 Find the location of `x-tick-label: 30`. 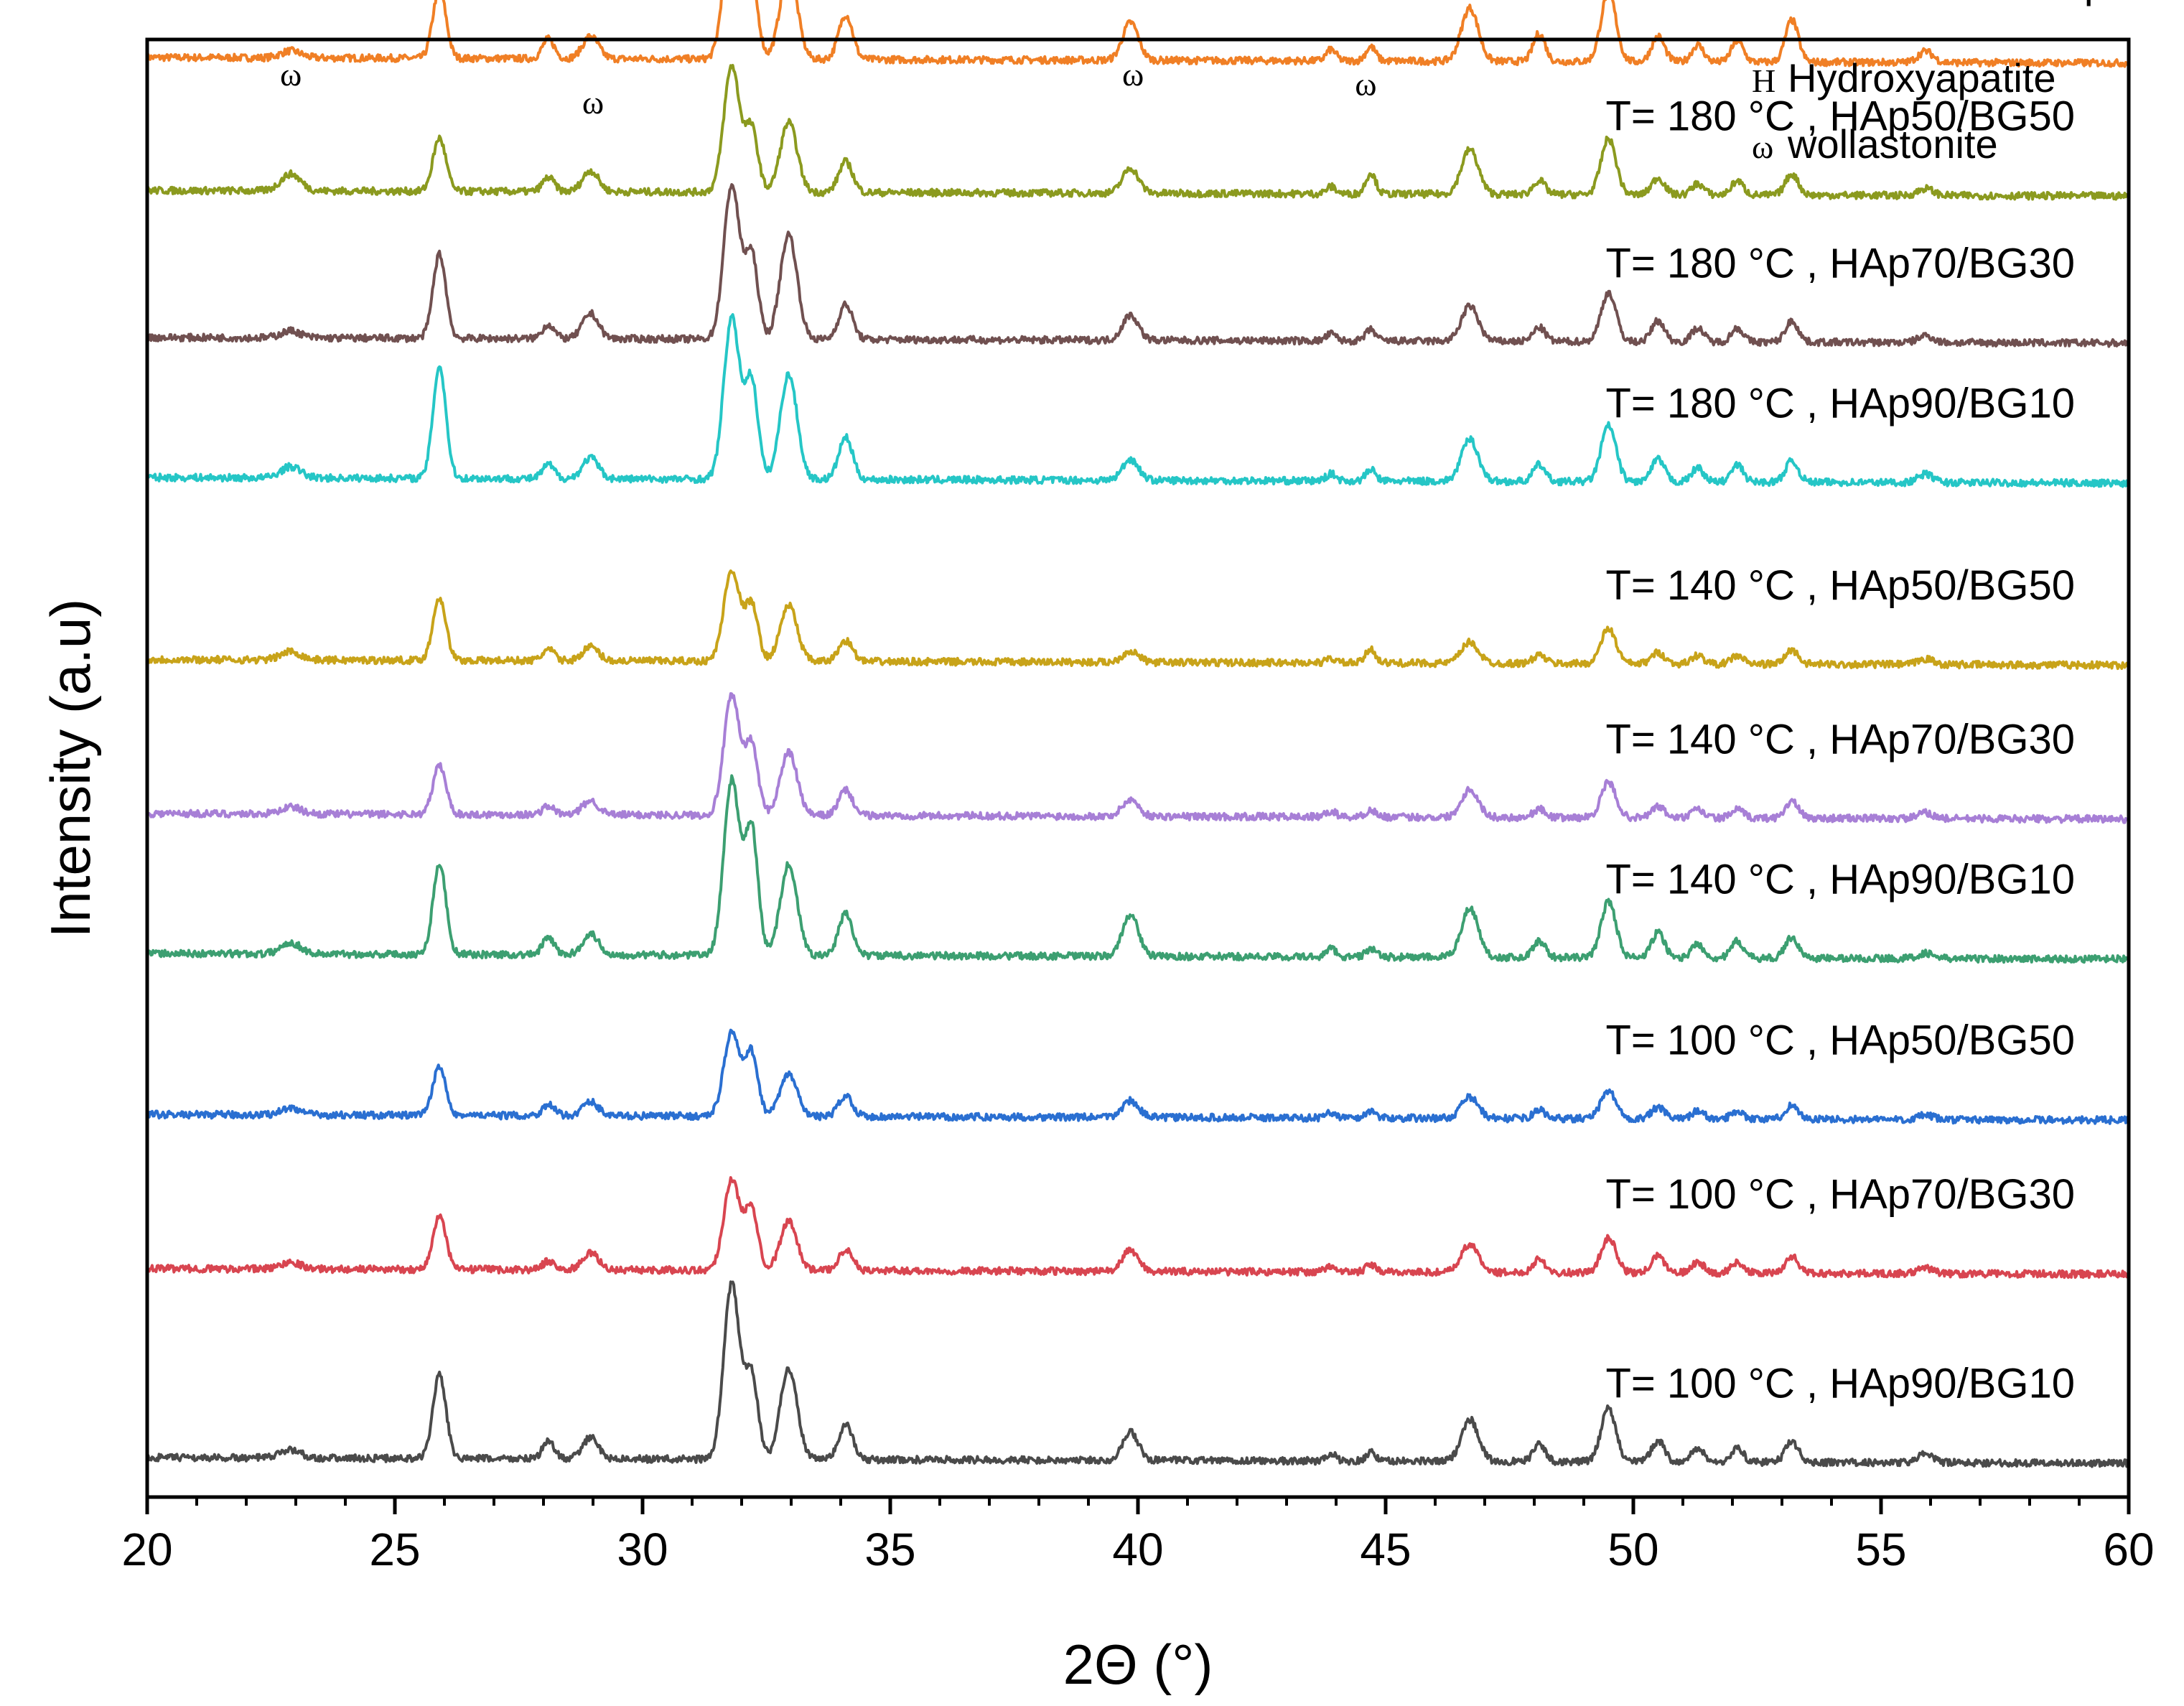

x-tick-label: 30 is located at coordinates (642, 1549).